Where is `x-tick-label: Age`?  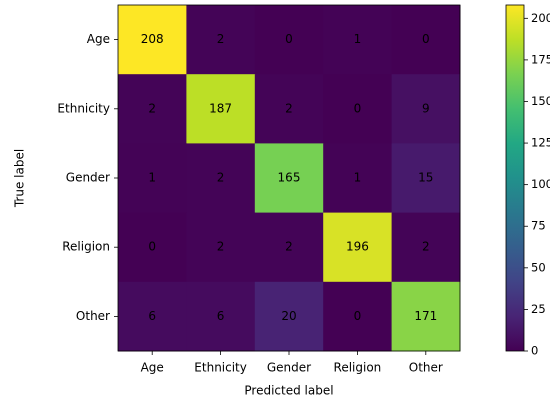
x-tick-label: Age is located at coordinates (152, 368).